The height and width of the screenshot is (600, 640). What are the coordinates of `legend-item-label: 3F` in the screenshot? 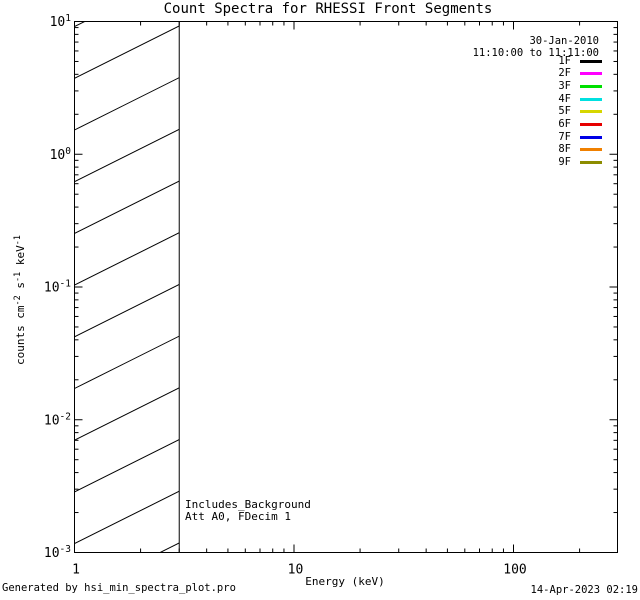 It's located at (564, 85).